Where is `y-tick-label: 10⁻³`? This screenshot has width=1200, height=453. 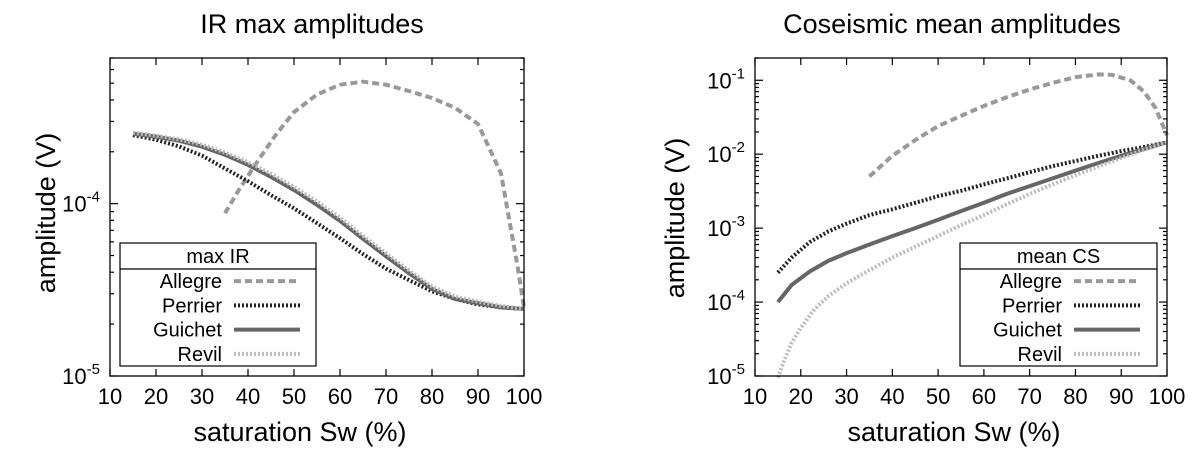
y-tick-label: 10⁻³ is located at coordinates (726, 227).